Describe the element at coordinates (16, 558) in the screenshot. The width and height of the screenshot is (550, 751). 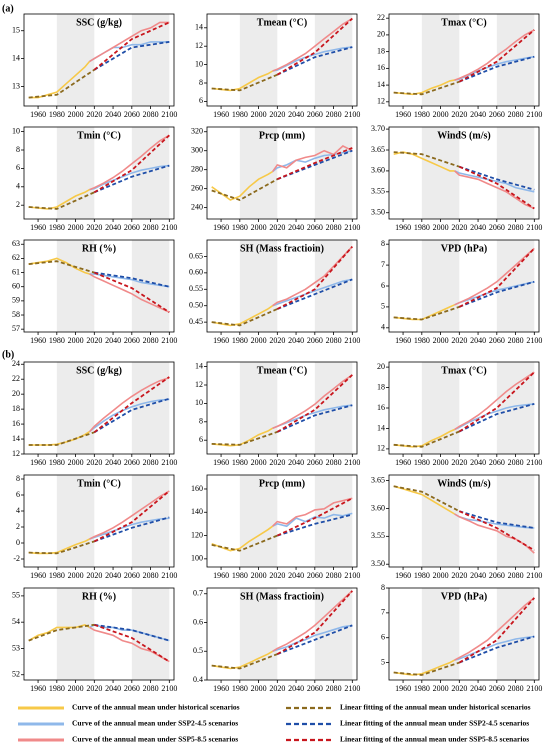
I see `y-tick-label: -2` at that location.